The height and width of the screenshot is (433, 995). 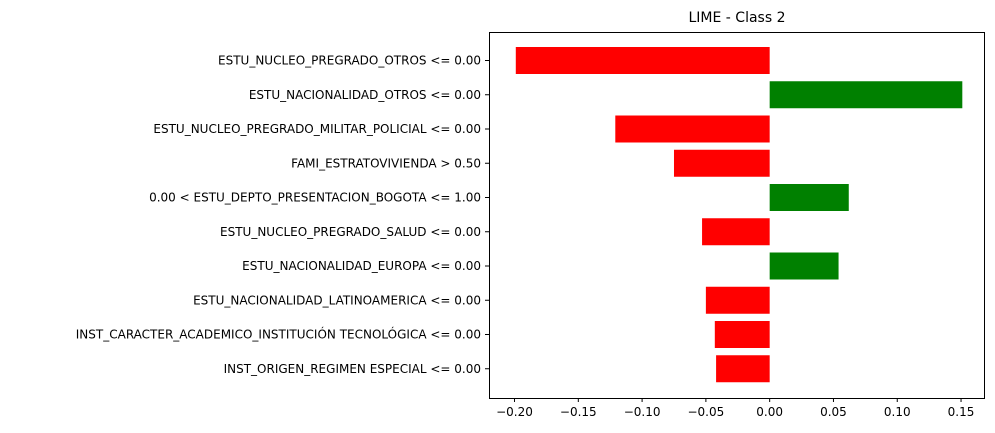 I want to click on y-tick-label: ESTU_NUCLEO_PREGRADO_SALUD <= 0.00, so click(x=350, y=232).